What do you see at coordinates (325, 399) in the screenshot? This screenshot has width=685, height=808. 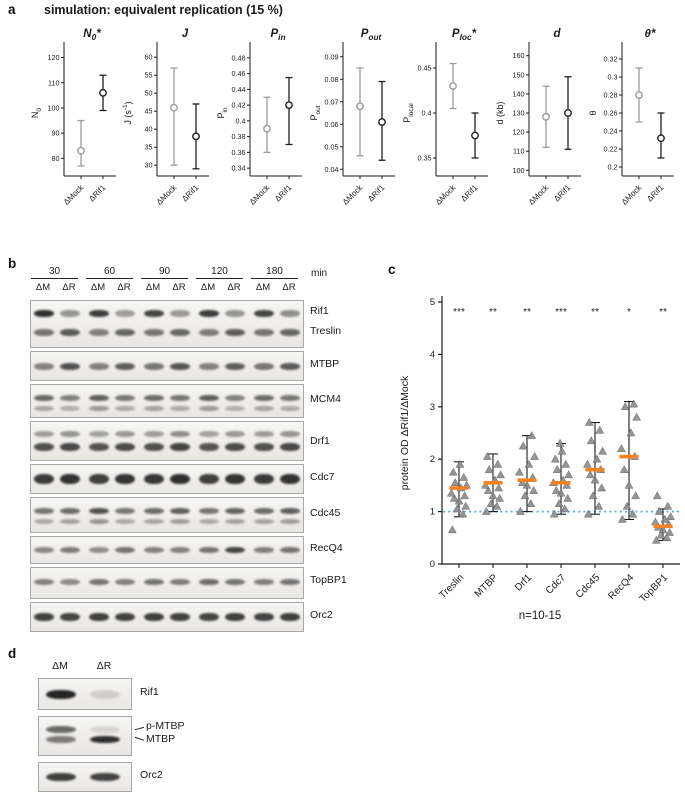 I see `protein-label: MCM4` at bounding box center [325, 399].